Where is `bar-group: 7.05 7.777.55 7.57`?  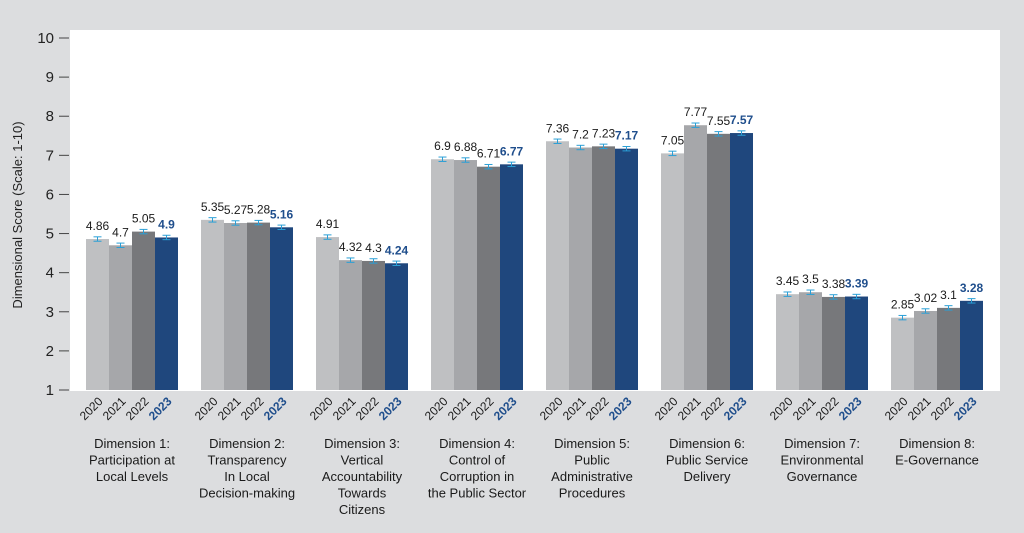 bar-group: 7.05 7.777.55 7.57 is located at coordinates (707, 248).